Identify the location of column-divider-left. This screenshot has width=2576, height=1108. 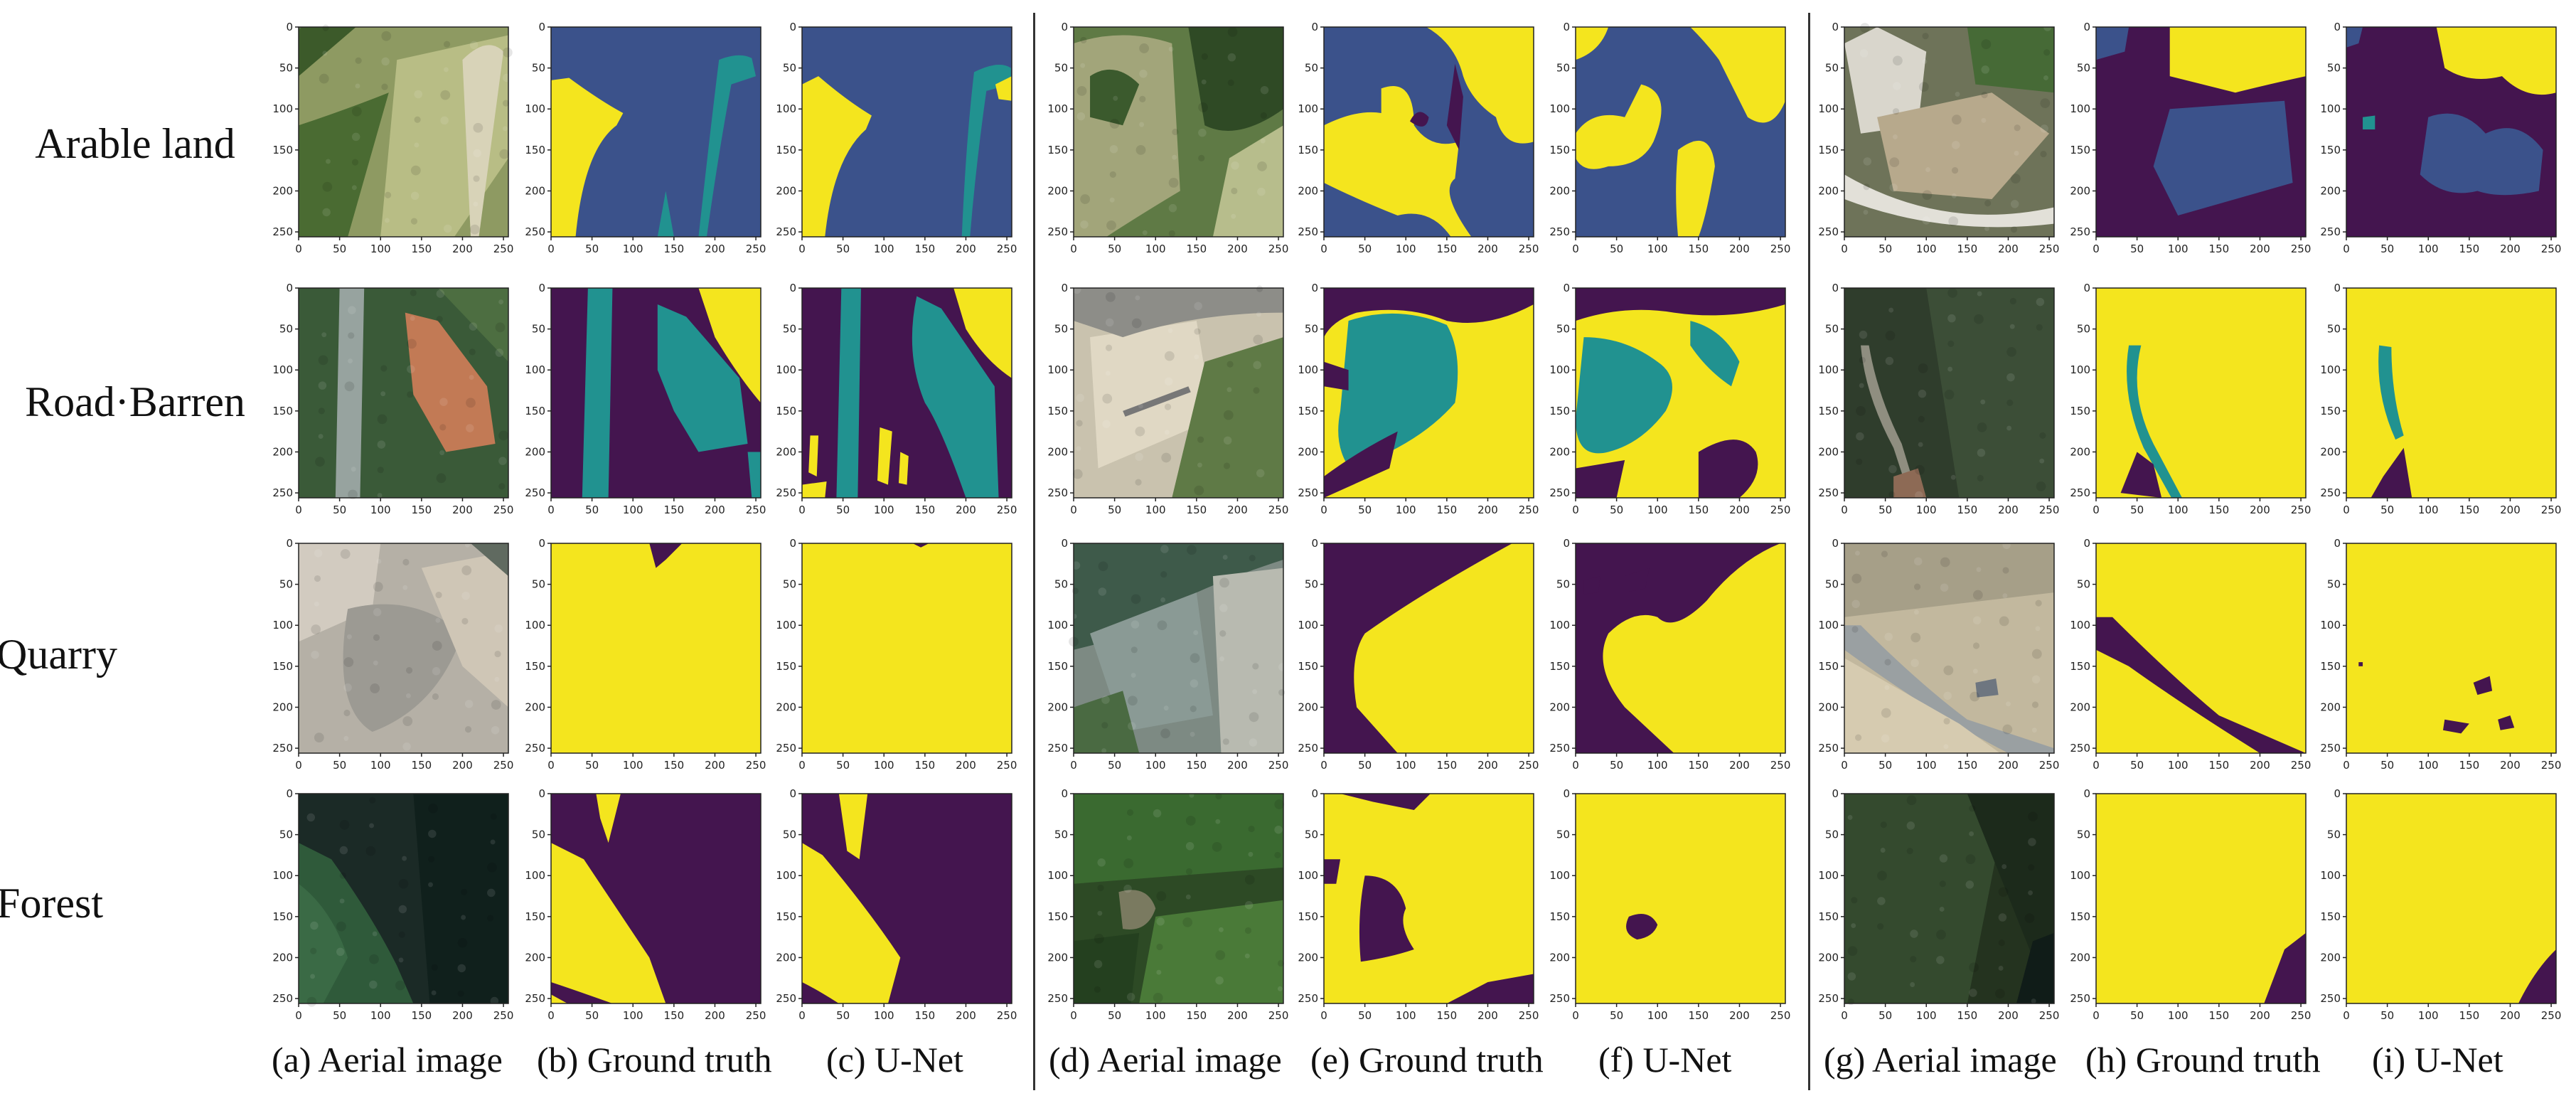
(1034, 551).